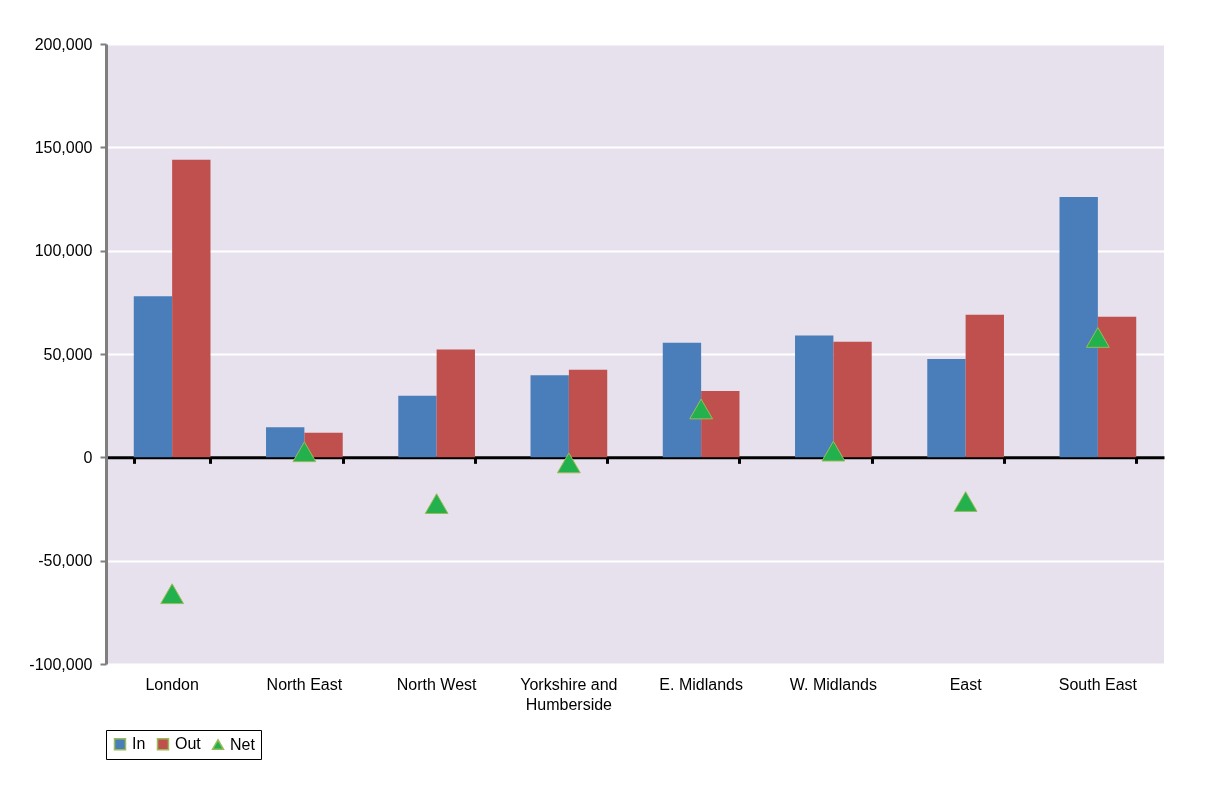 This screenshot has height=789, width=1209. What do you see at coordinates (68, 354) in the screenshot?
I see `y-tick-label: 50,000` at bounding box center [68, 354].